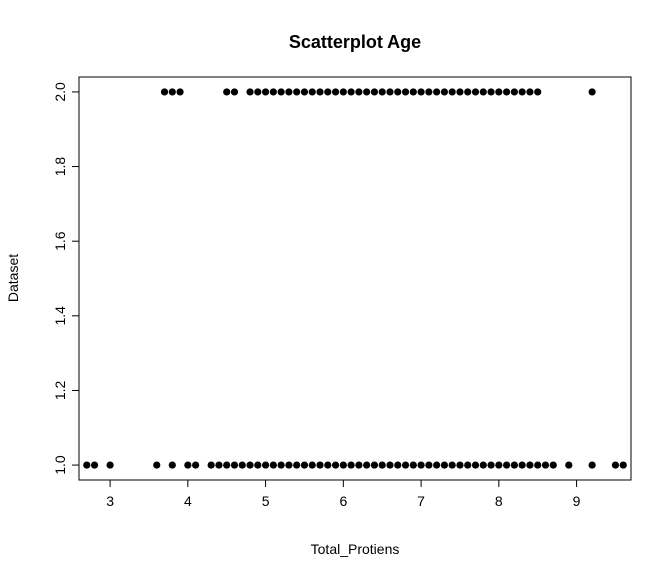 This screenshot has width=672, height=578. Describe the element at coordinates (60, 465) in the screenshot. I see `y-tick-label: 1.0` at that location.